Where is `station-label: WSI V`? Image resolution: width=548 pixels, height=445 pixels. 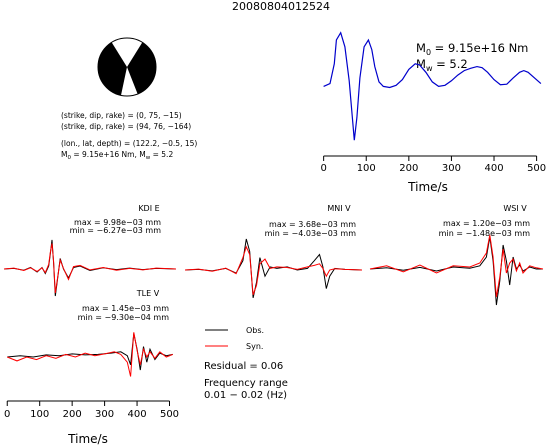 station-label: WSI V is located at coordinates (515, 208).